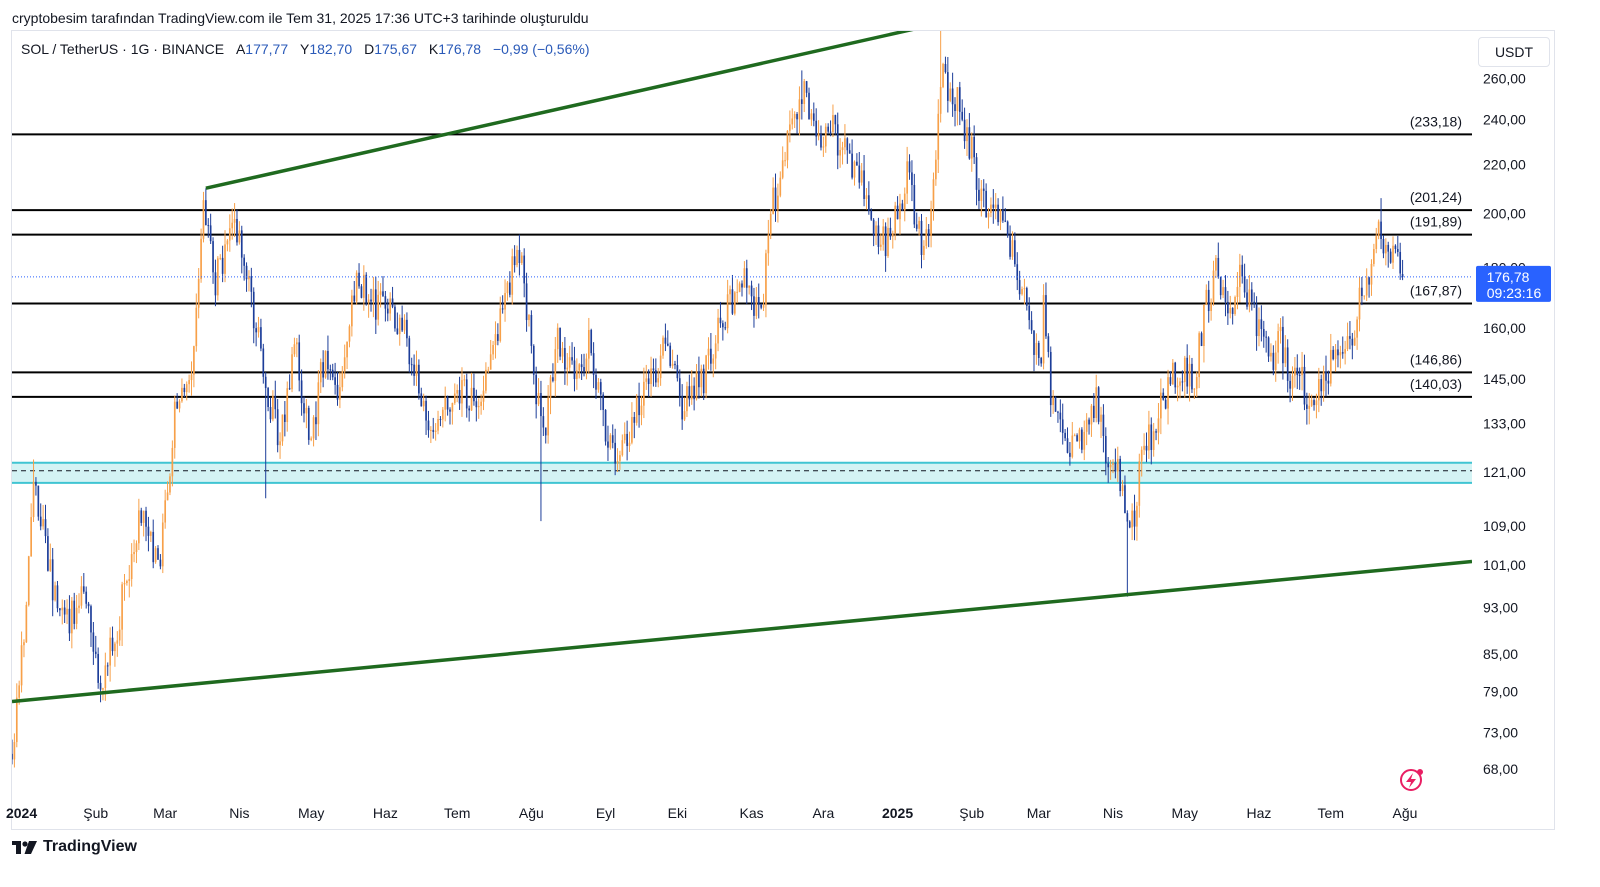 The image size is (1600, 887). What do you see at coordinates (1436, 291) in the screenshot?
I see `horizontal-level-label: (167,87)` at bounding box center [1436, 291].